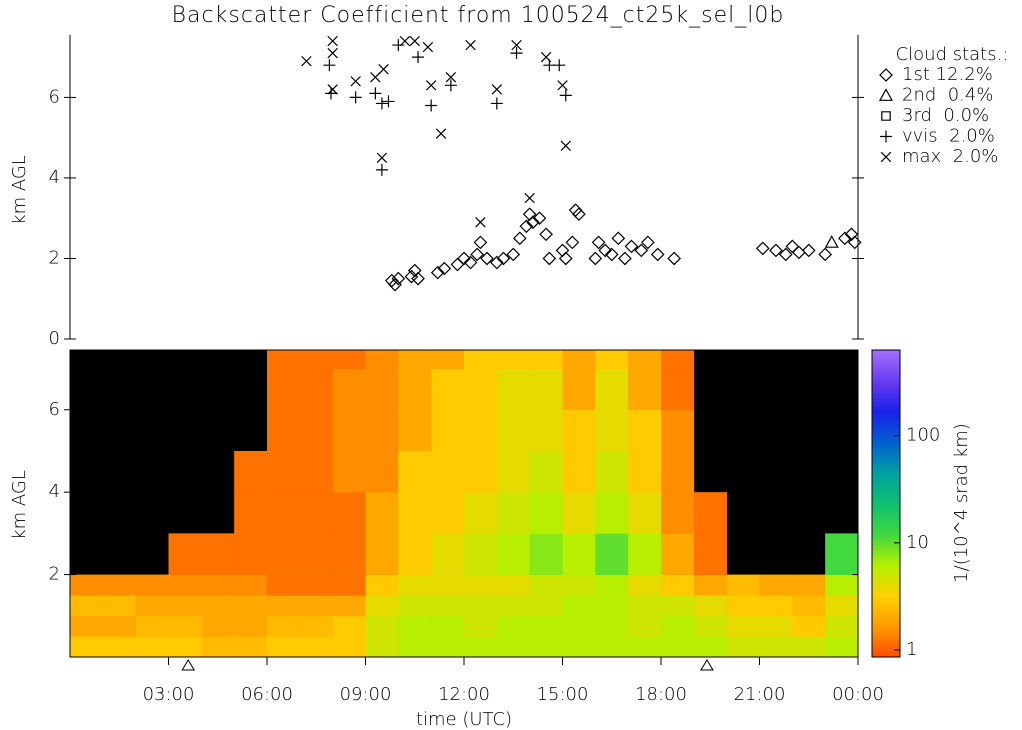 The width and height of the screenshot is (1022, 730). Describe the element at coordinates (169, 694) in the screenshot. I see `x-tick-label: 03:00` at that location.